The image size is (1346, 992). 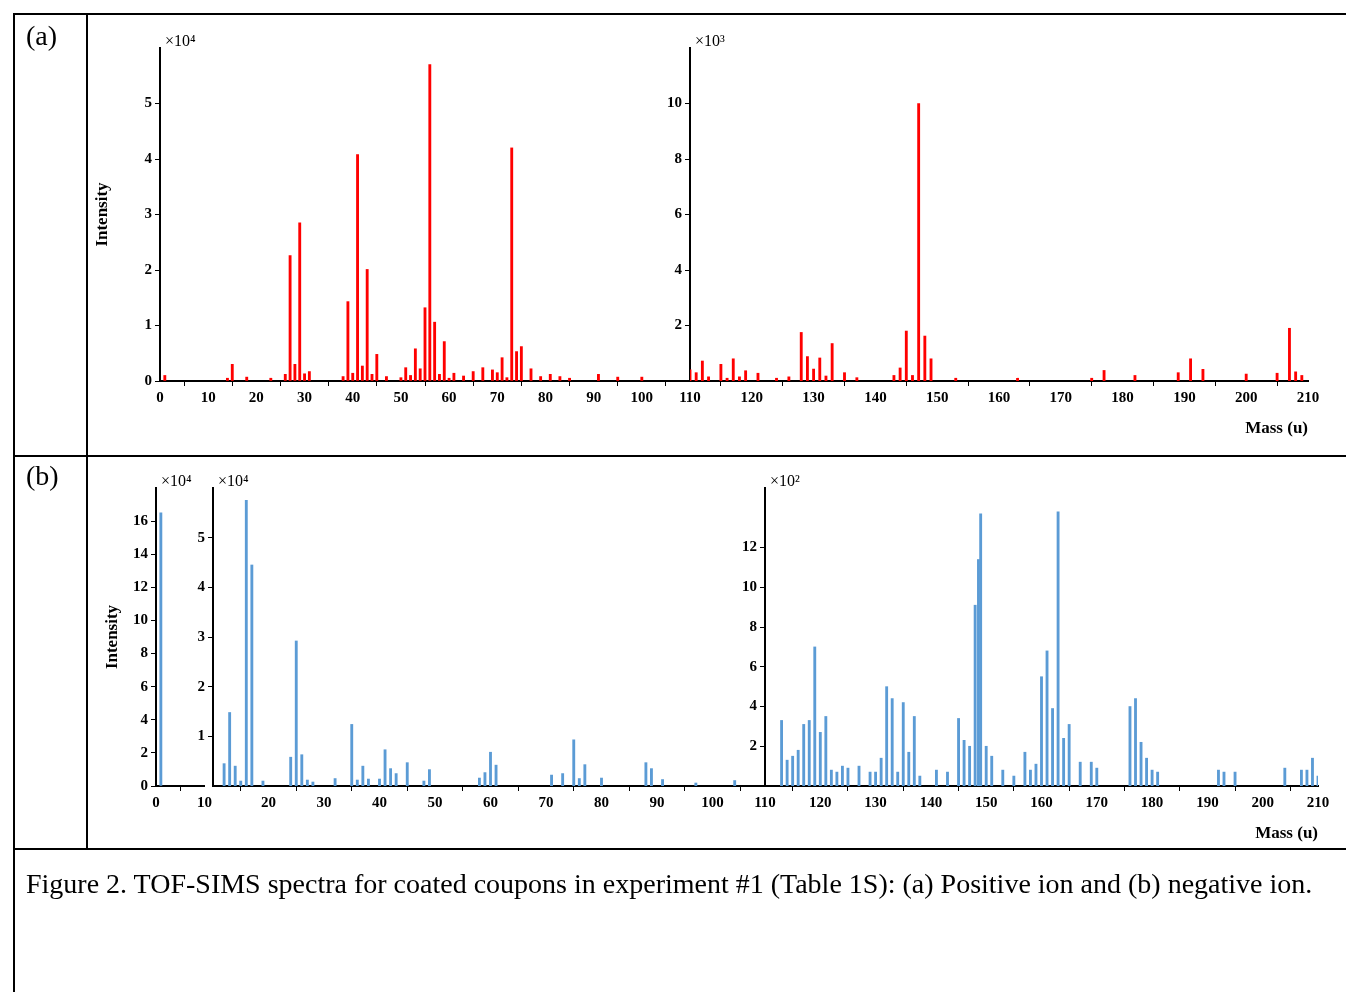 What do you see at coordinates (785, 481) in the screenshot?
I see `annotation: ×10²` at bounding box center [785, 481].